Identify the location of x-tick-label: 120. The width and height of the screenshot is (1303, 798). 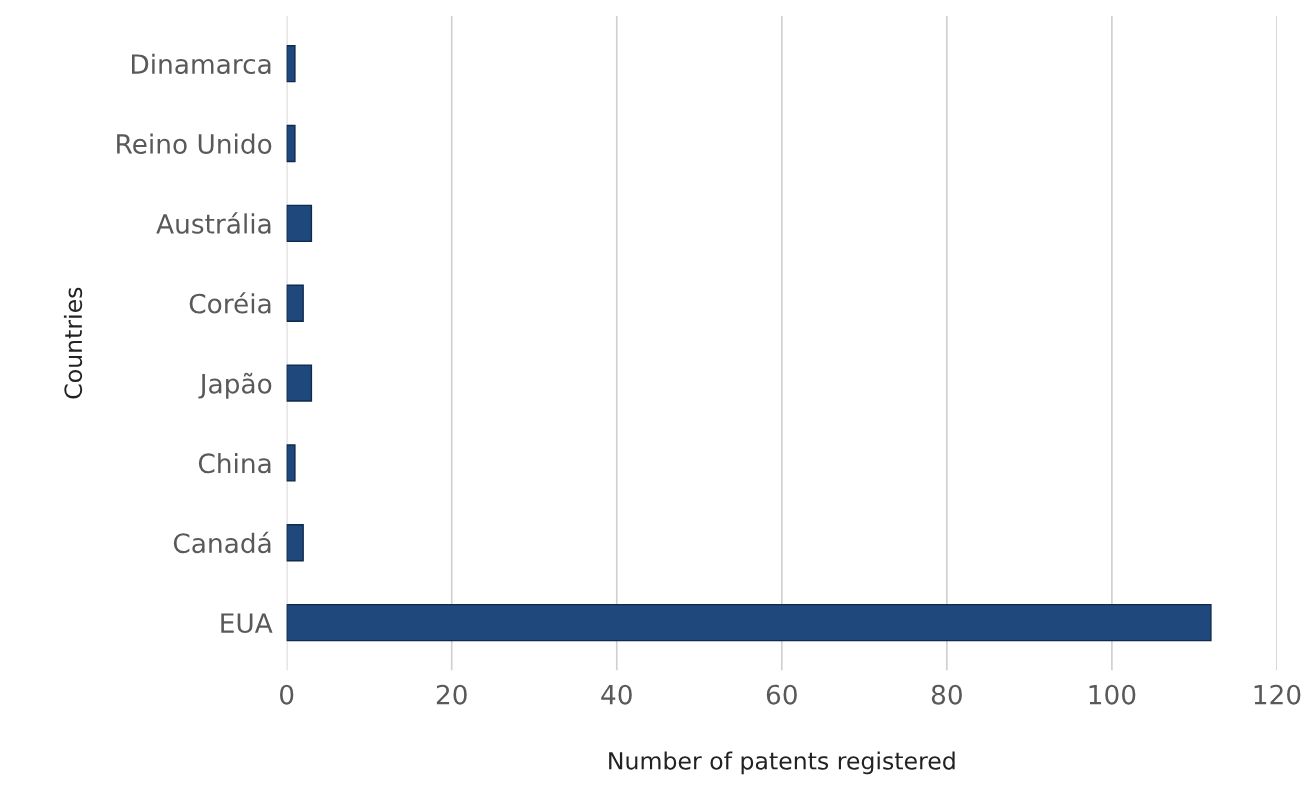
(1277, 694).